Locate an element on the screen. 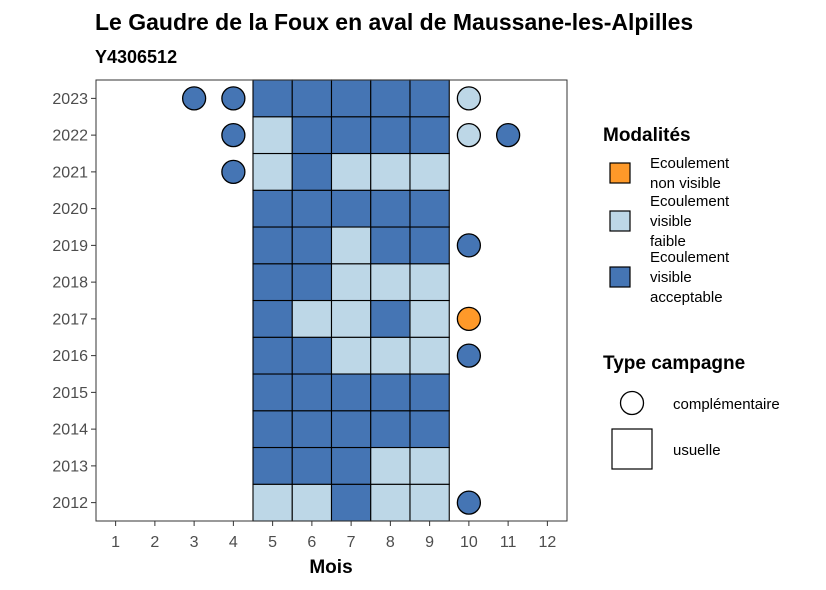 Image resolution: width=826 pixels, height=590 pixels. legend-label-vf: visible is located at coordinates (671, 221).